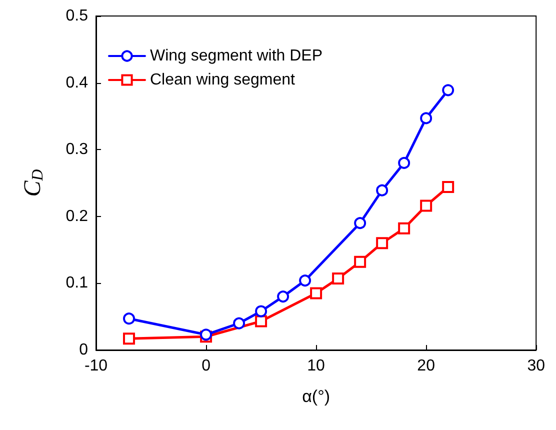 Image resolution: width=556 pixels, height=430 pixels. What do you see at coordinates (426, 366) in the screenshot?
I see `x-tick-label: 20` at bounding box center [426, 366].